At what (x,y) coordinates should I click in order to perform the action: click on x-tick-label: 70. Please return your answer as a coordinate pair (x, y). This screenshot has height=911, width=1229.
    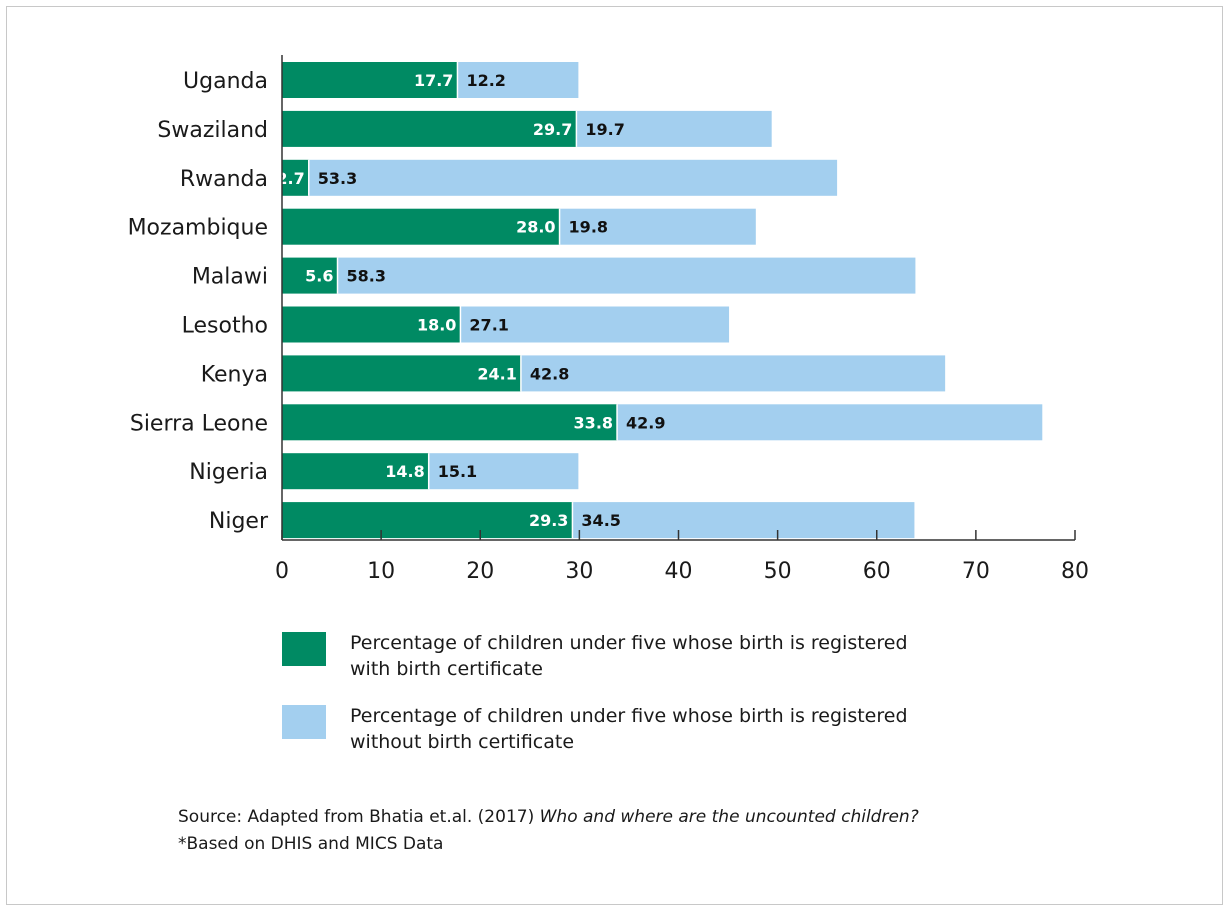
    Looking at the image, I should click on (976, 571).